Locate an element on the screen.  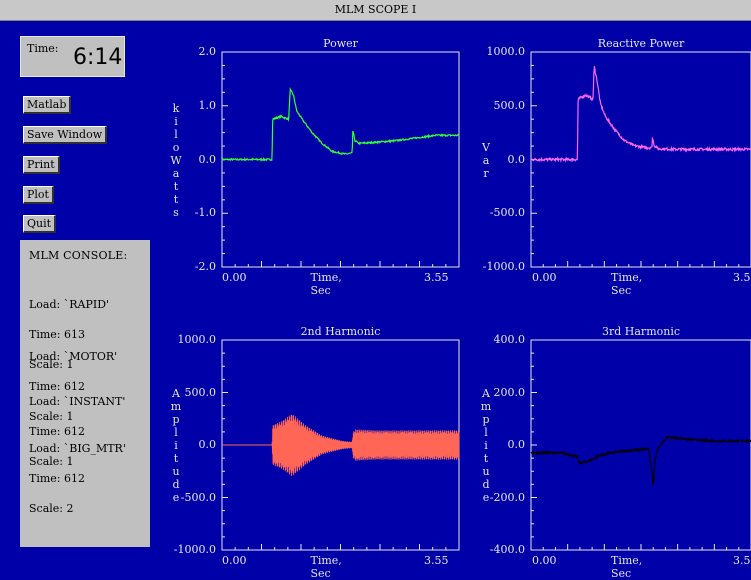
entry-load: Load: `INSTANT' is located at coordinates (77, 401).